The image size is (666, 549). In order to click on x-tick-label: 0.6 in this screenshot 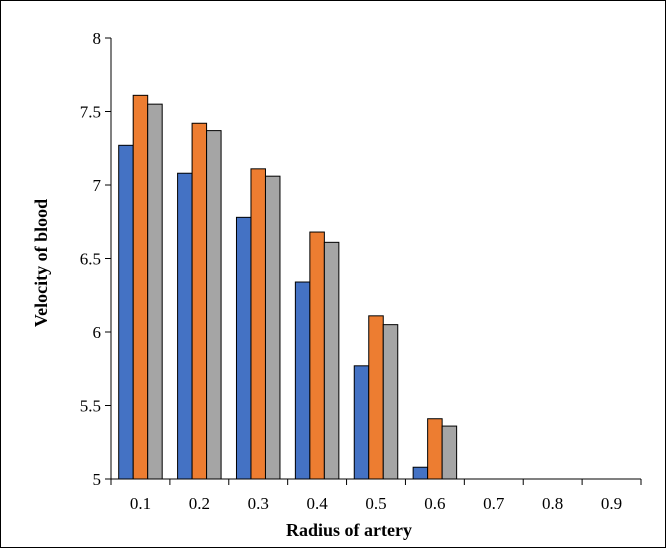, I will do `click(434, 503)`.